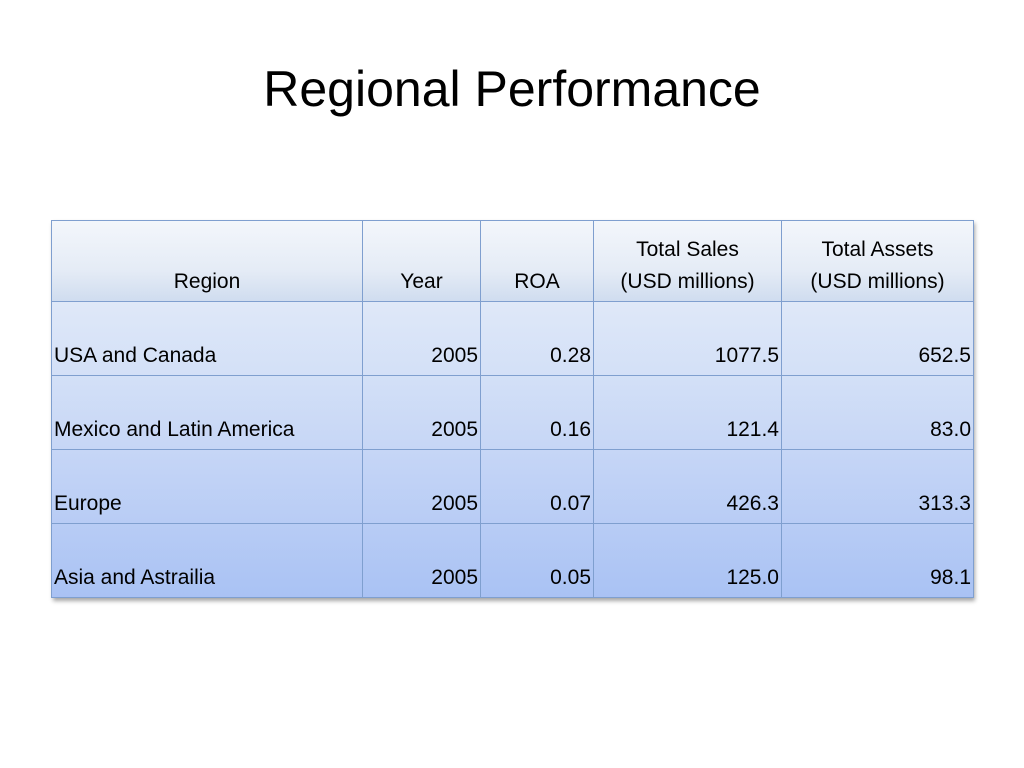 The width and height of the screenshot is (1024, 768). I want to click on cell-region: Asia and Astrailia, so click(207, 560).